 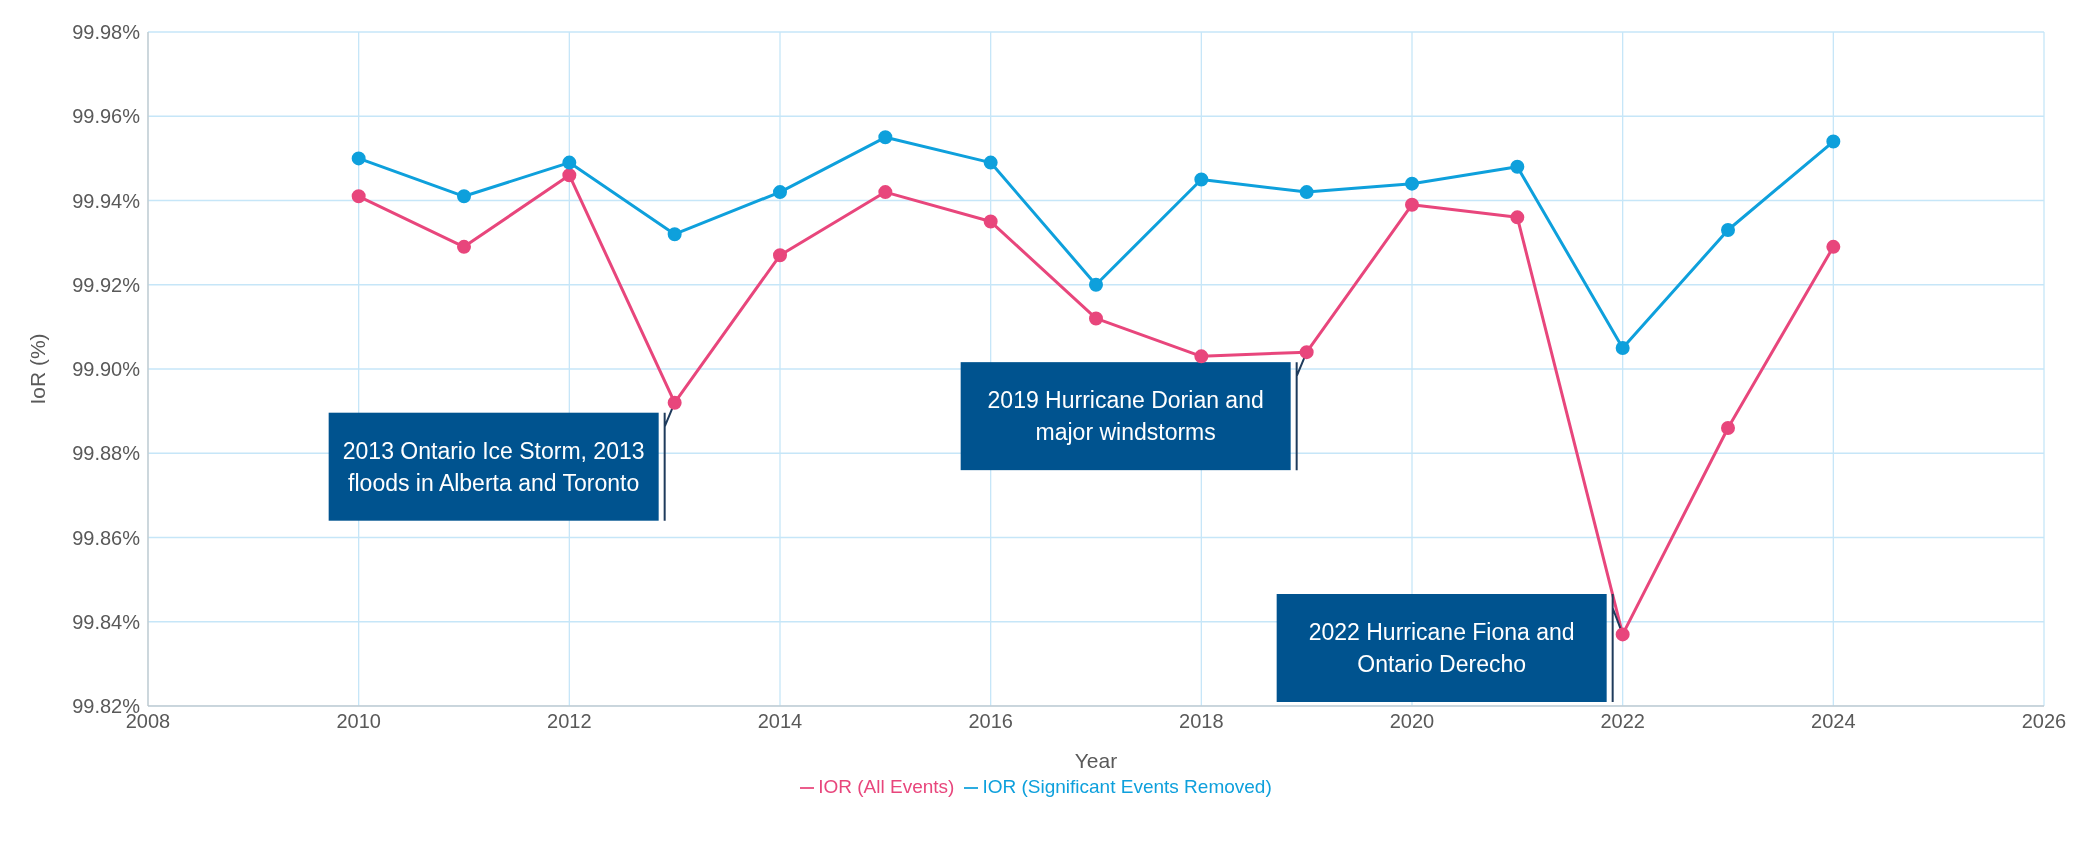 What do you see at coordinates (106, 284) in the screenshot?
I see `y-tick-label: 99.92%` at bounding box center [106, 284].